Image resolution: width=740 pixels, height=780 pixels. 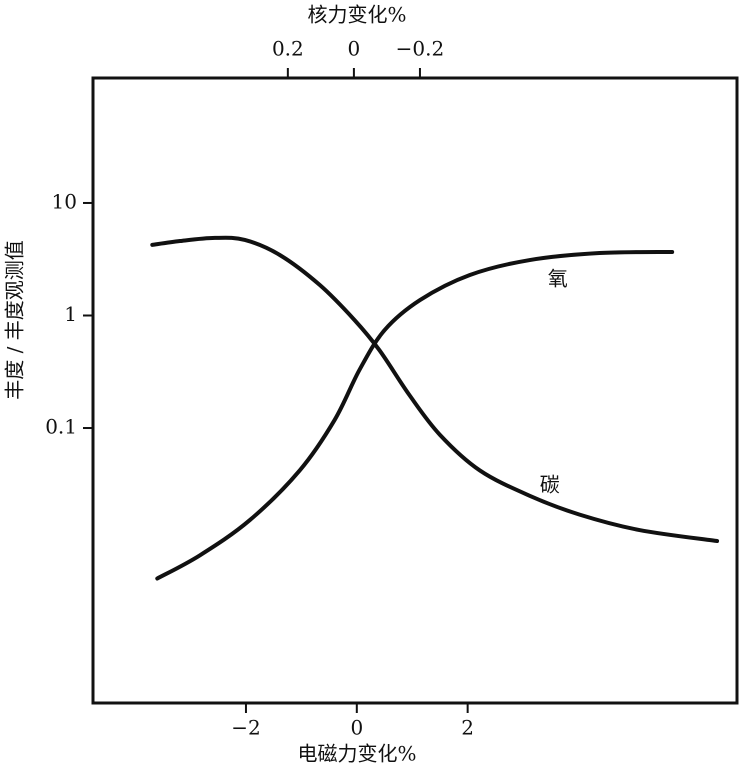 I want to click on x-axis-label: 电磁力变化%, so click(x=356, y=754).